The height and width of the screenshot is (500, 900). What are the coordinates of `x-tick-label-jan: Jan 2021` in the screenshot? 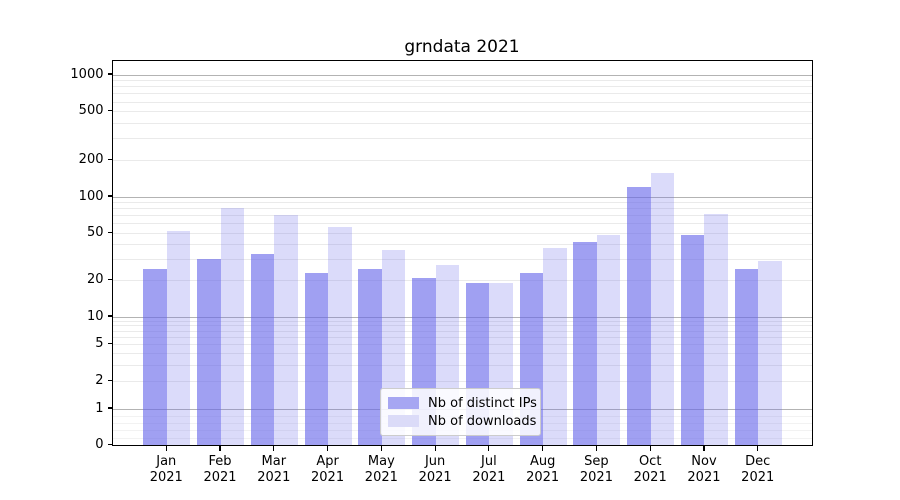 It's located at (166, 469).